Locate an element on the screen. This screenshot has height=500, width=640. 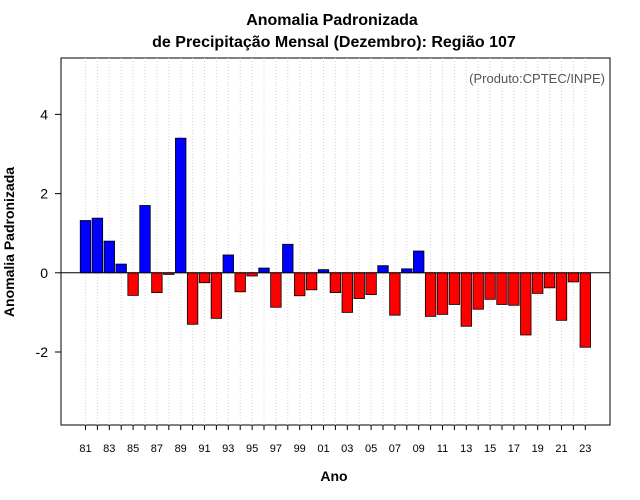
bar-2023 is located at coordinates (585, 310).